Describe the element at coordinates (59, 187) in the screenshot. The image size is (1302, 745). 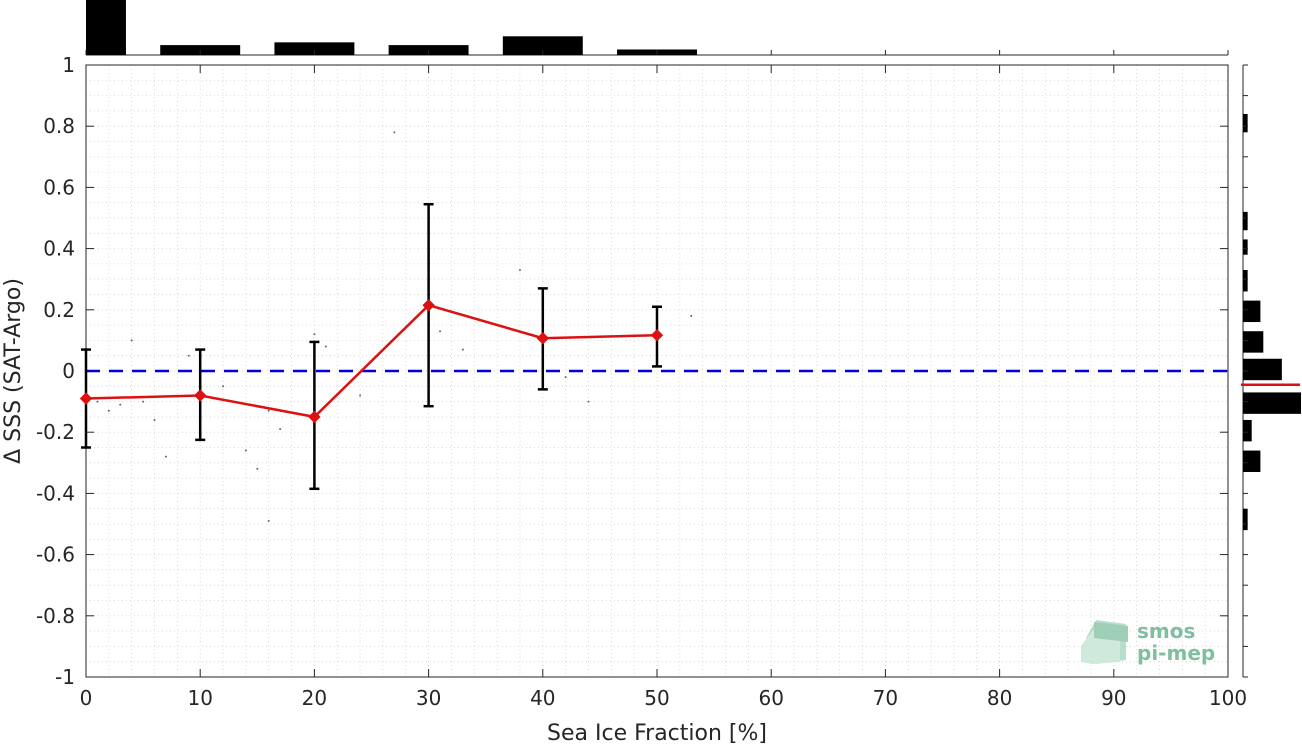
I see `y-tick-label: 0.6` at that location.